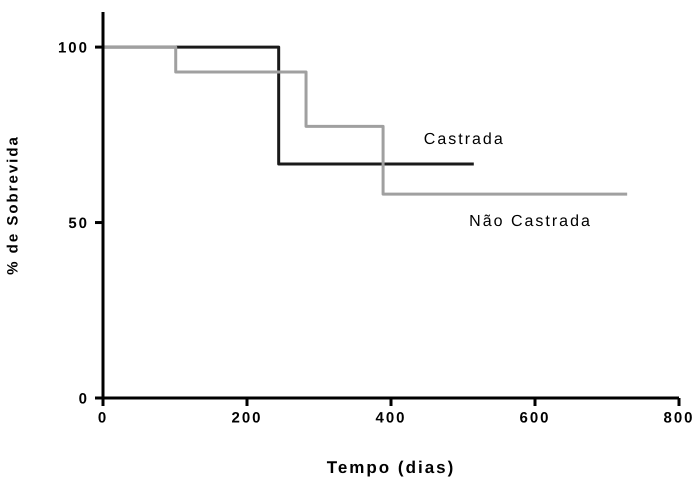 This screenshot has height=491, width=699. I want to click on series-label: Castrada, so click(464, 139).